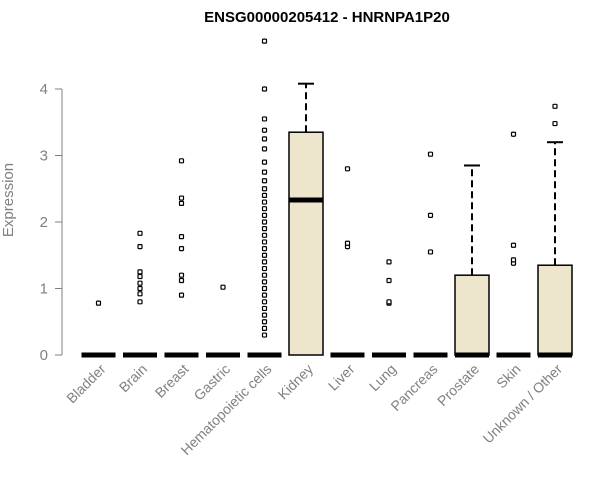 The width and height of the screenshot is (600, 500). Describe the element at coordinates (523, 404) in the screenshot. I see `x-tick-label: Unknown / Other` at that location.